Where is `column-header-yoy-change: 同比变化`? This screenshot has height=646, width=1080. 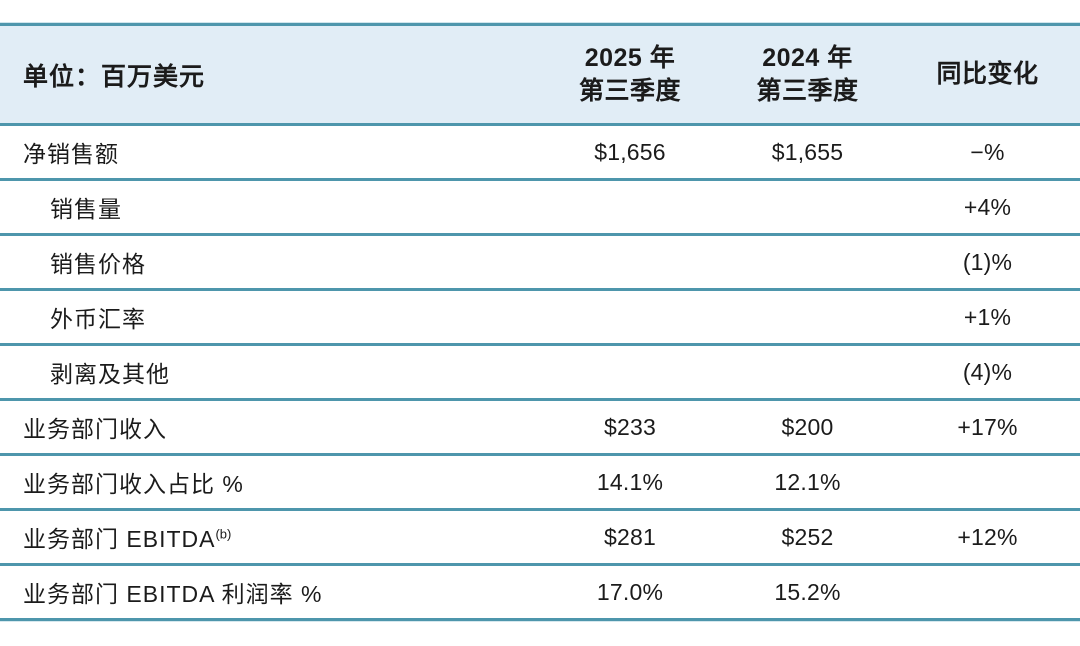
column-header-yoy-change: 同比变化 is located at coordinates (987, 74).